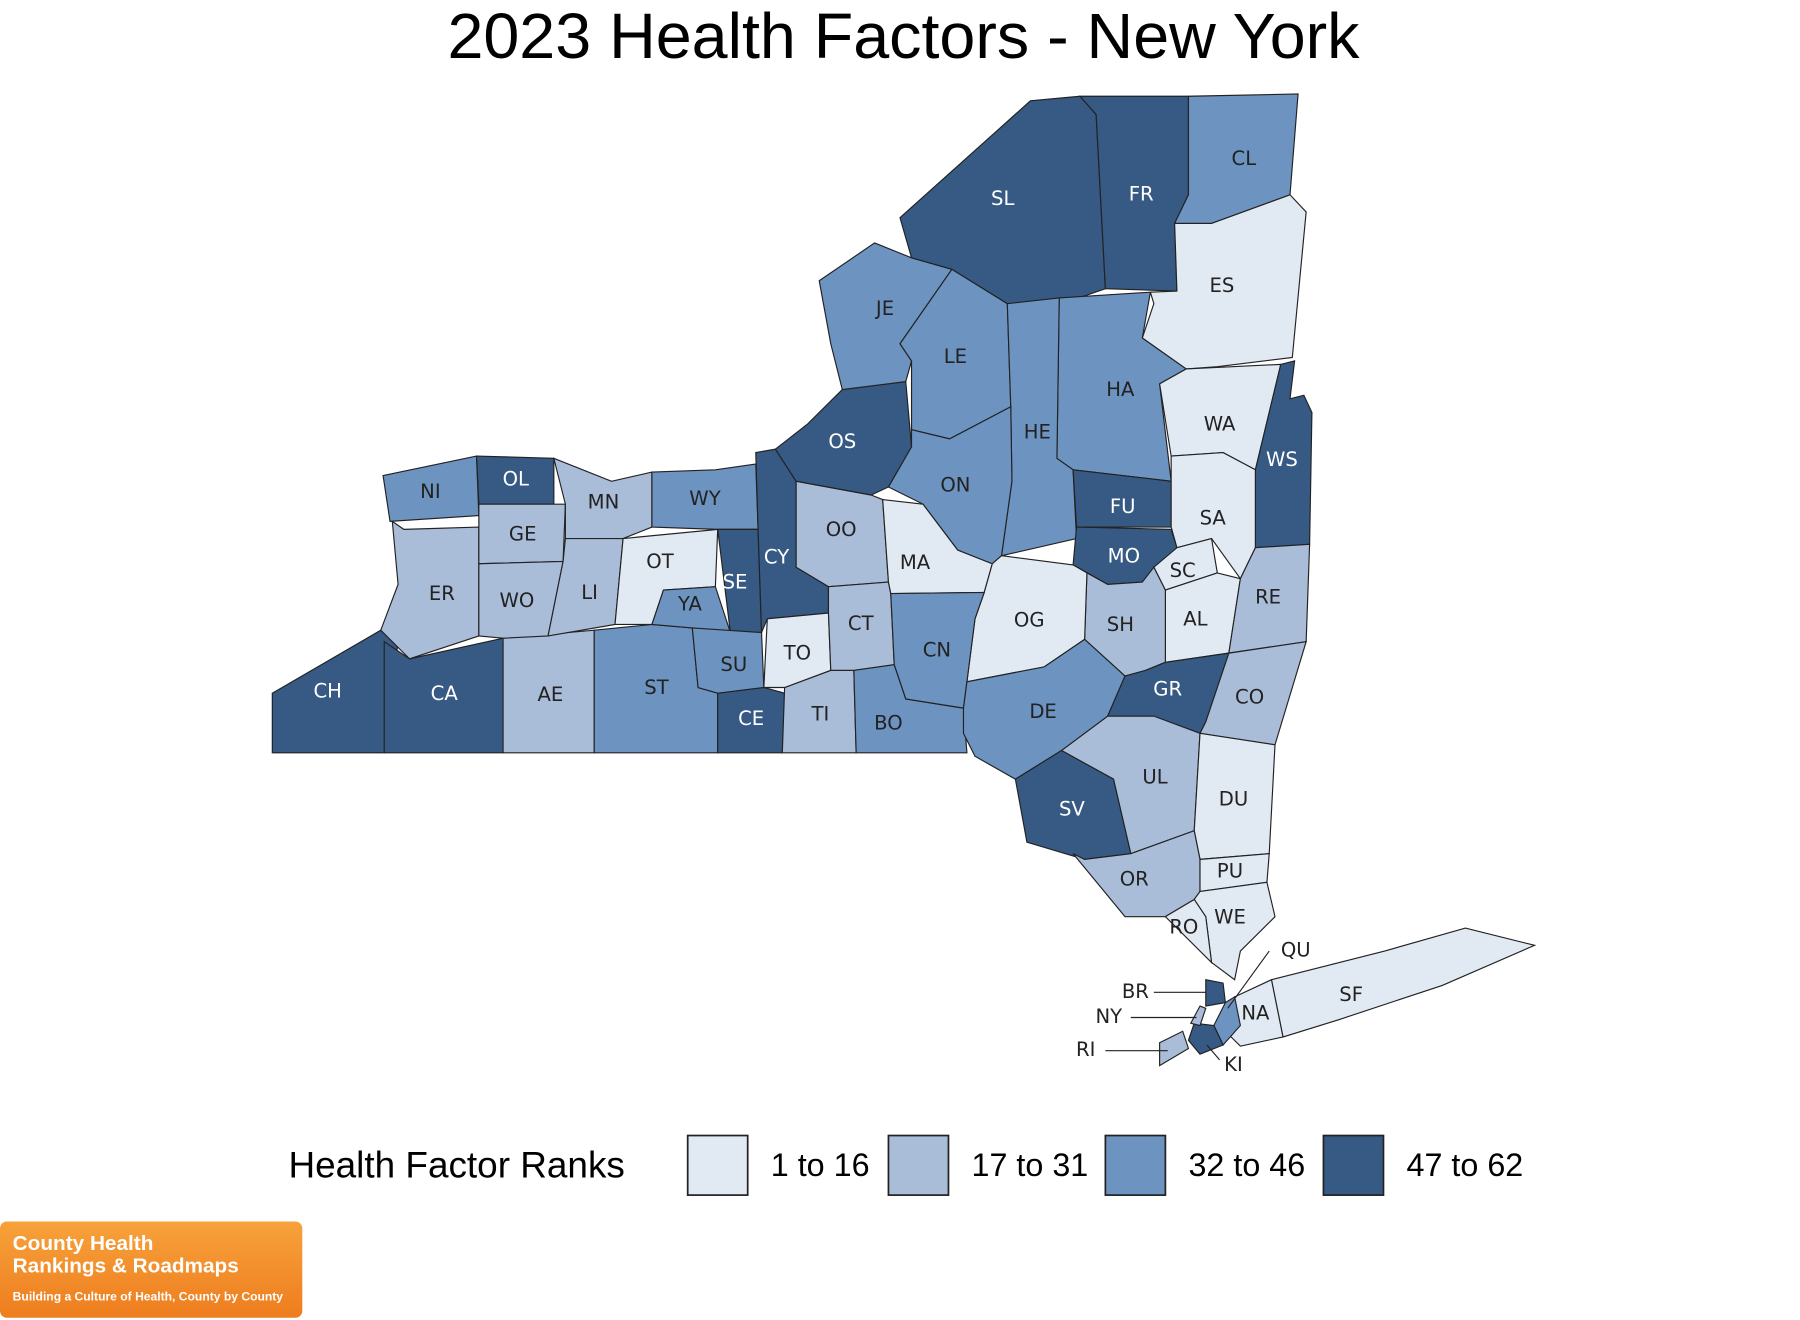 The width and height of the screenshot is (1800, 1320). I want to click on county-label: AL, so click(1195, 618).